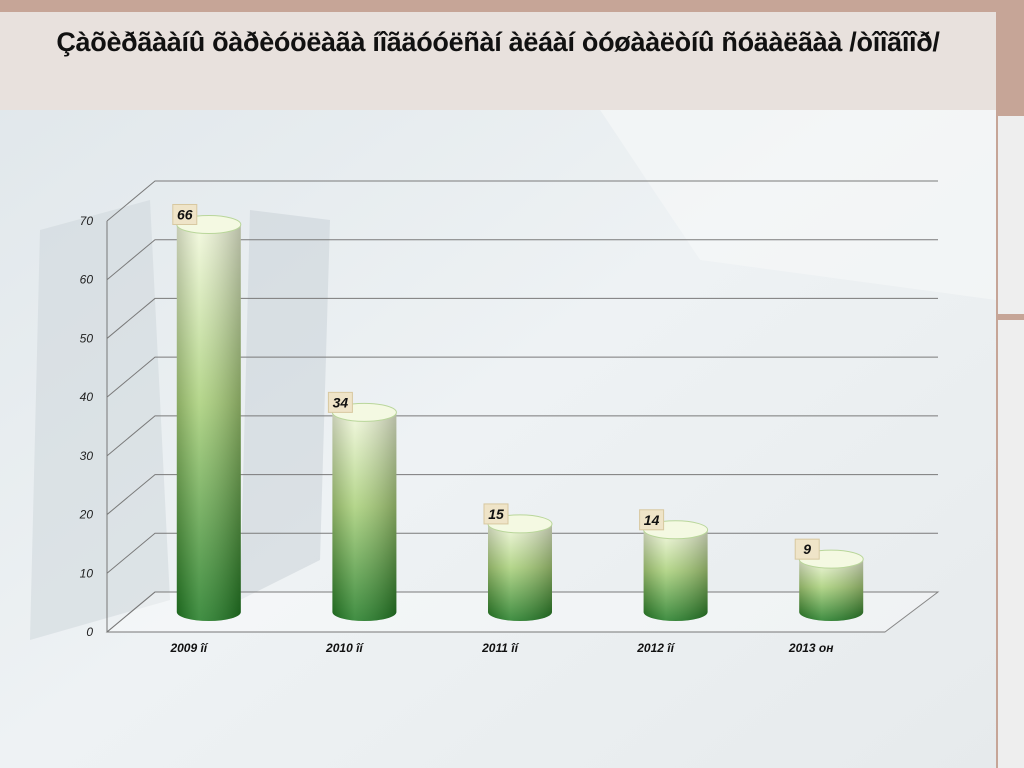  Describe the element at coordinates (87, 338) in the screenshot. I see `y-tick-label: 50` at that location.